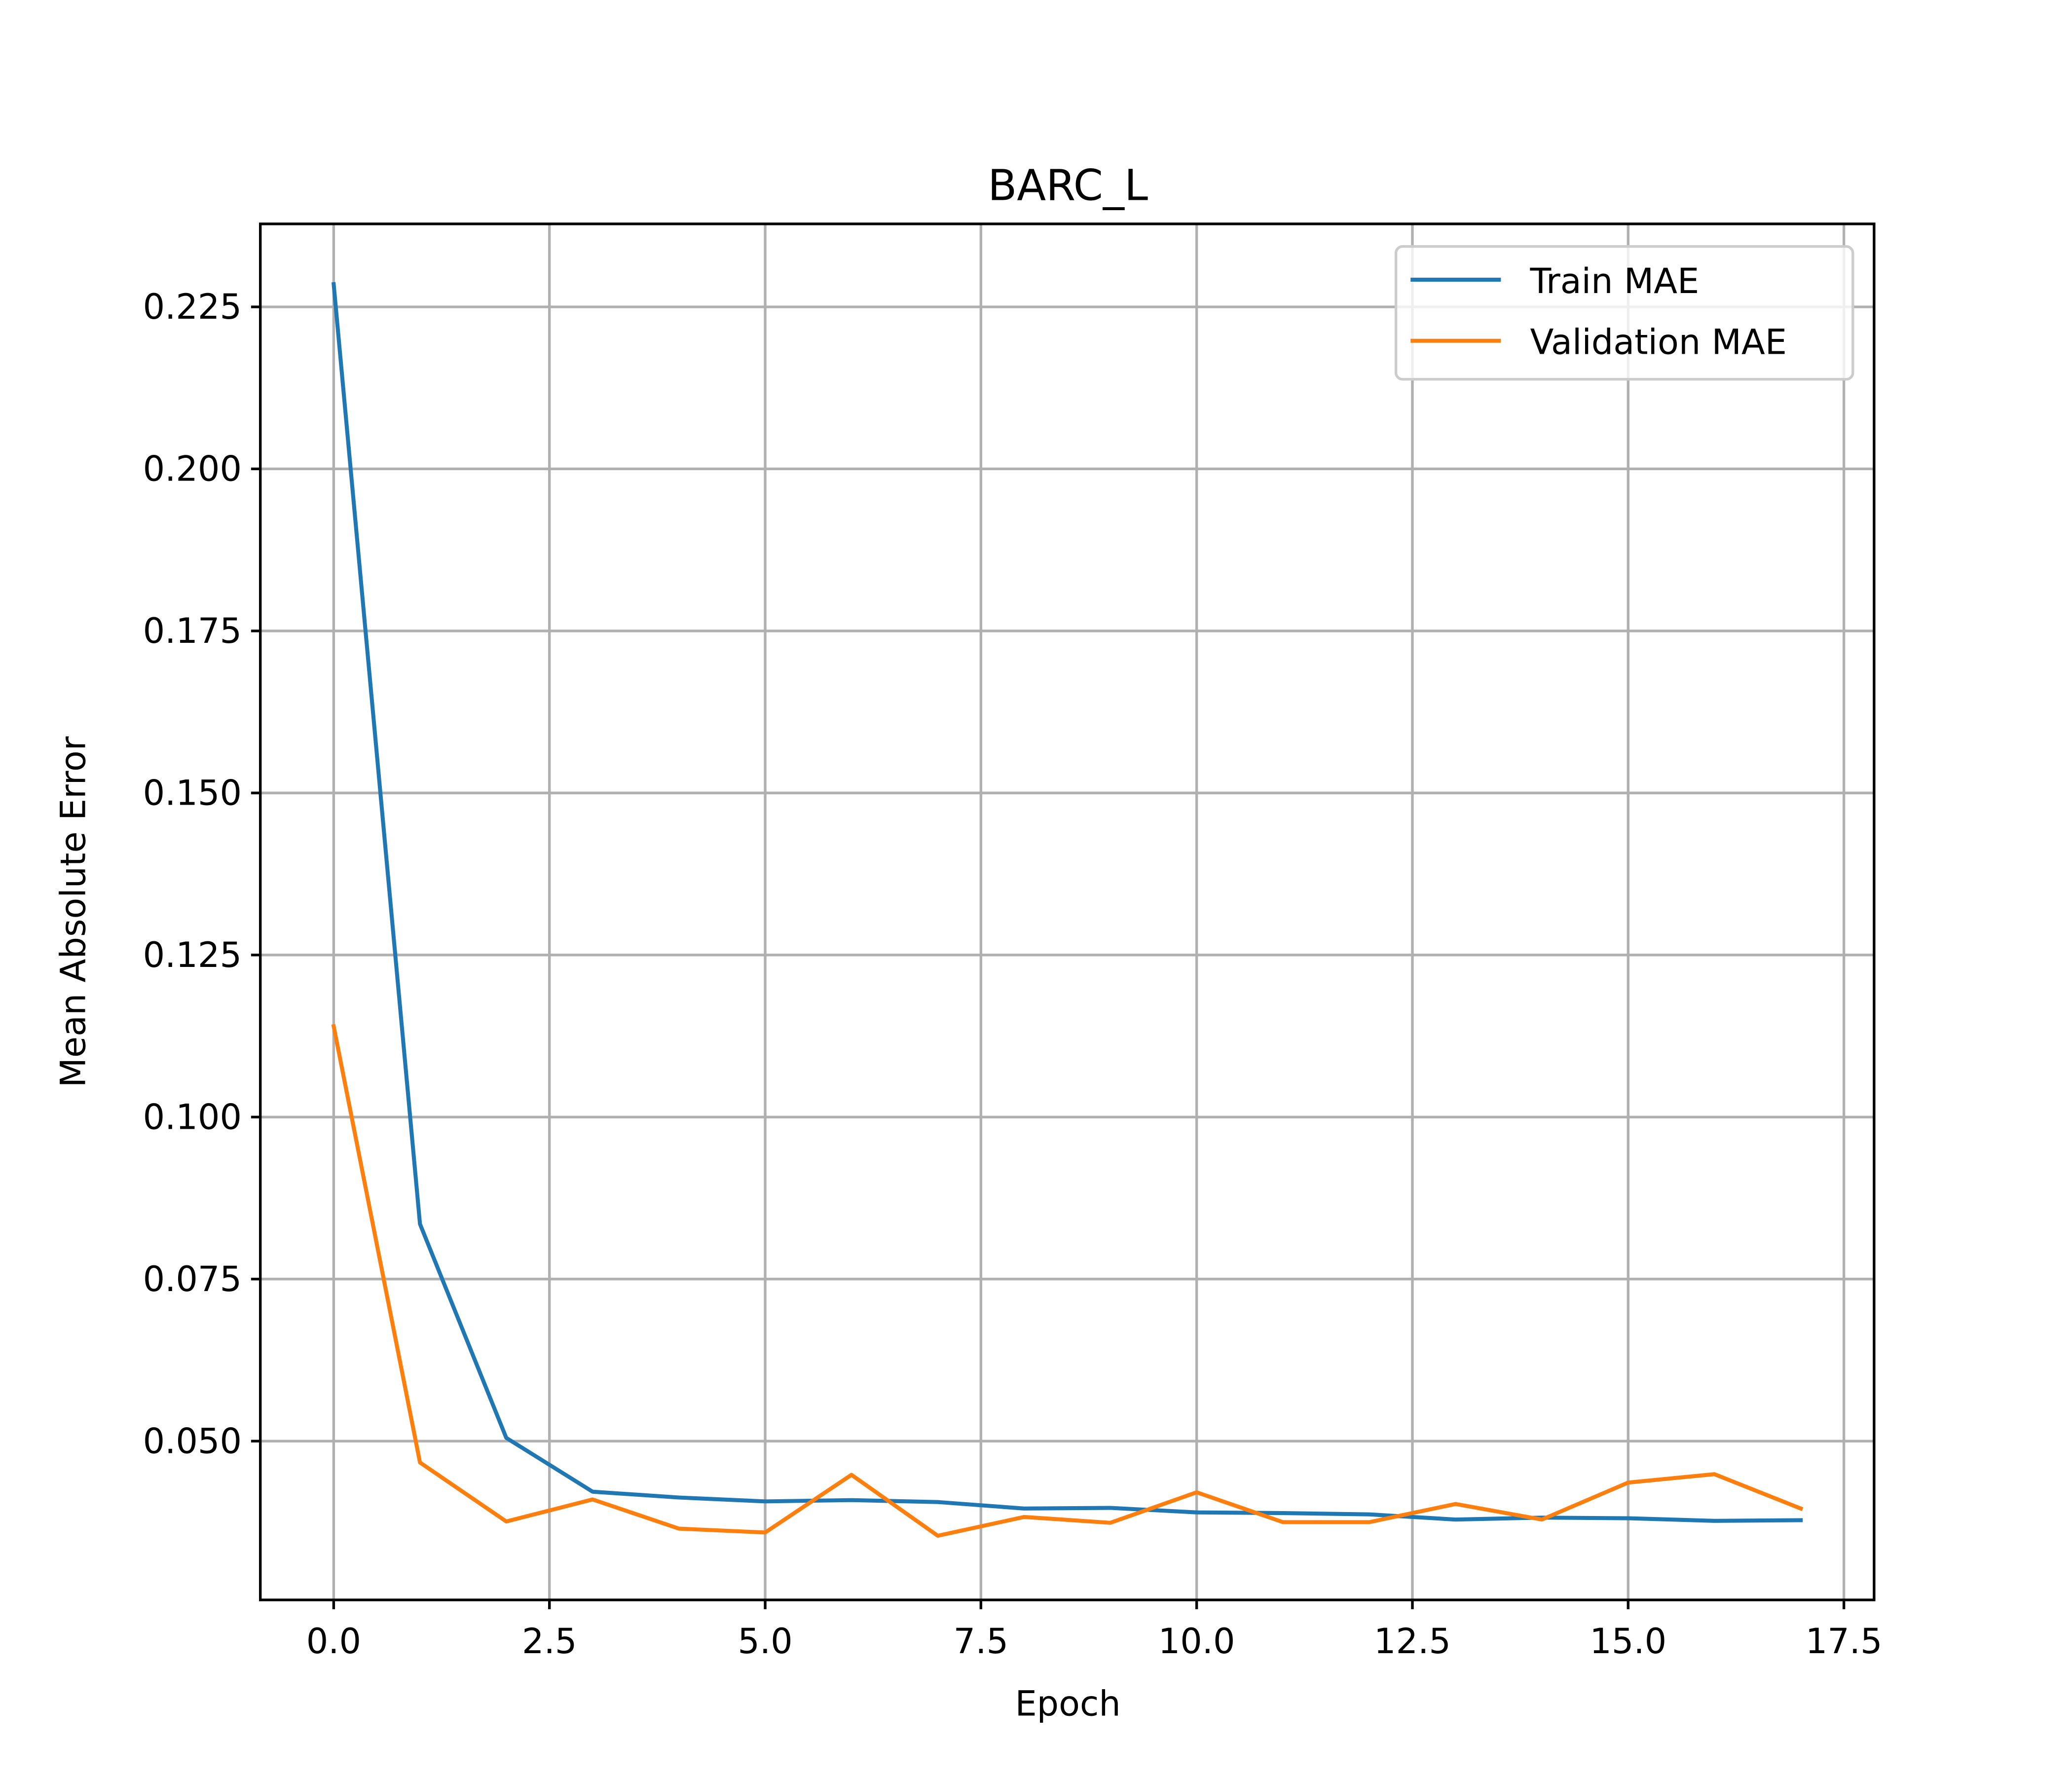  I want to click on x-axis-label: Epoch, so click(1068, 1704).